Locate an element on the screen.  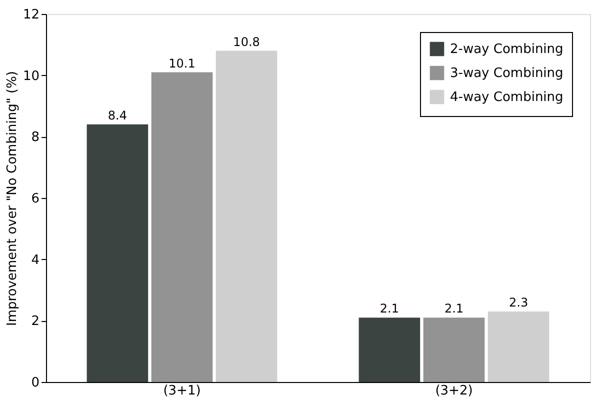
data-label: 8.4 is located at coordinates (118, 115).